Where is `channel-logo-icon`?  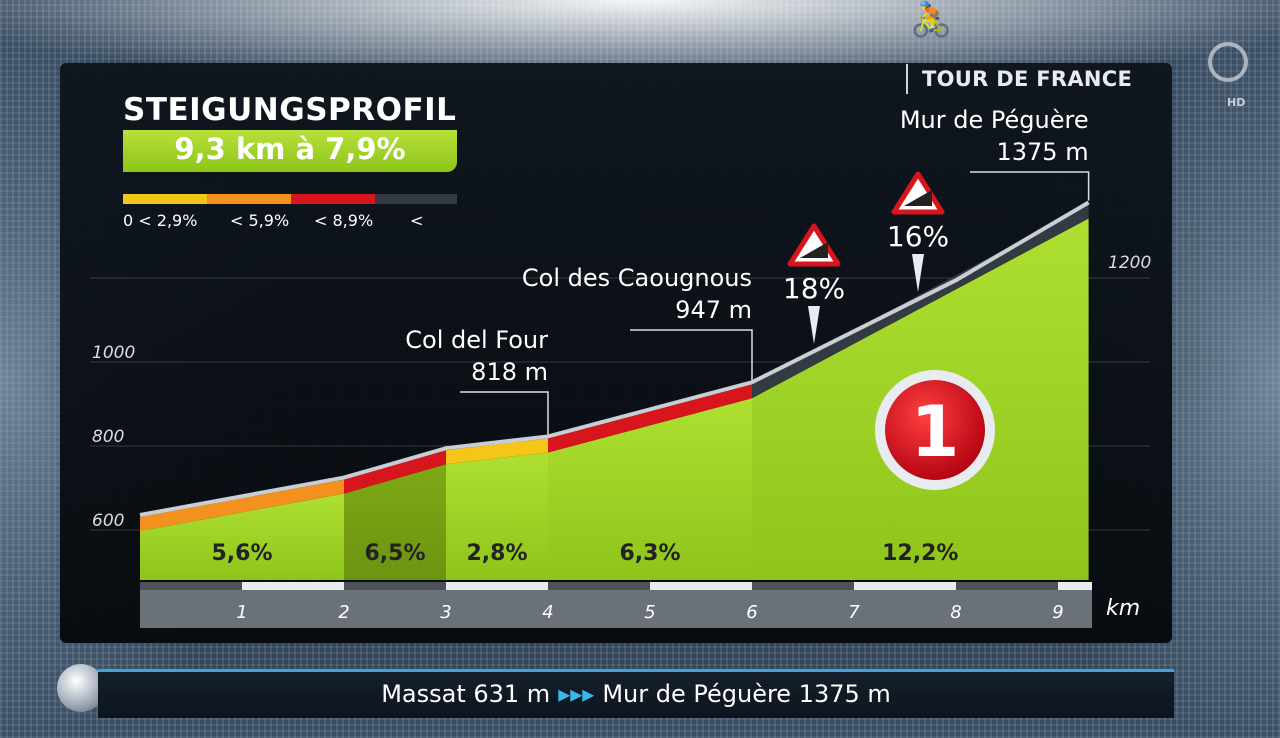 channel-logo-icon is located at coordinates (1228, 62).